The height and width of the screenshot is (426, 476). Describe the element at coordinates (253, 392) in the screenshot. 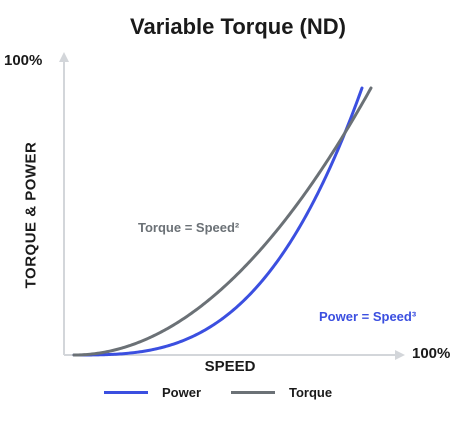

I see `legend-swatch-torque` at that location.